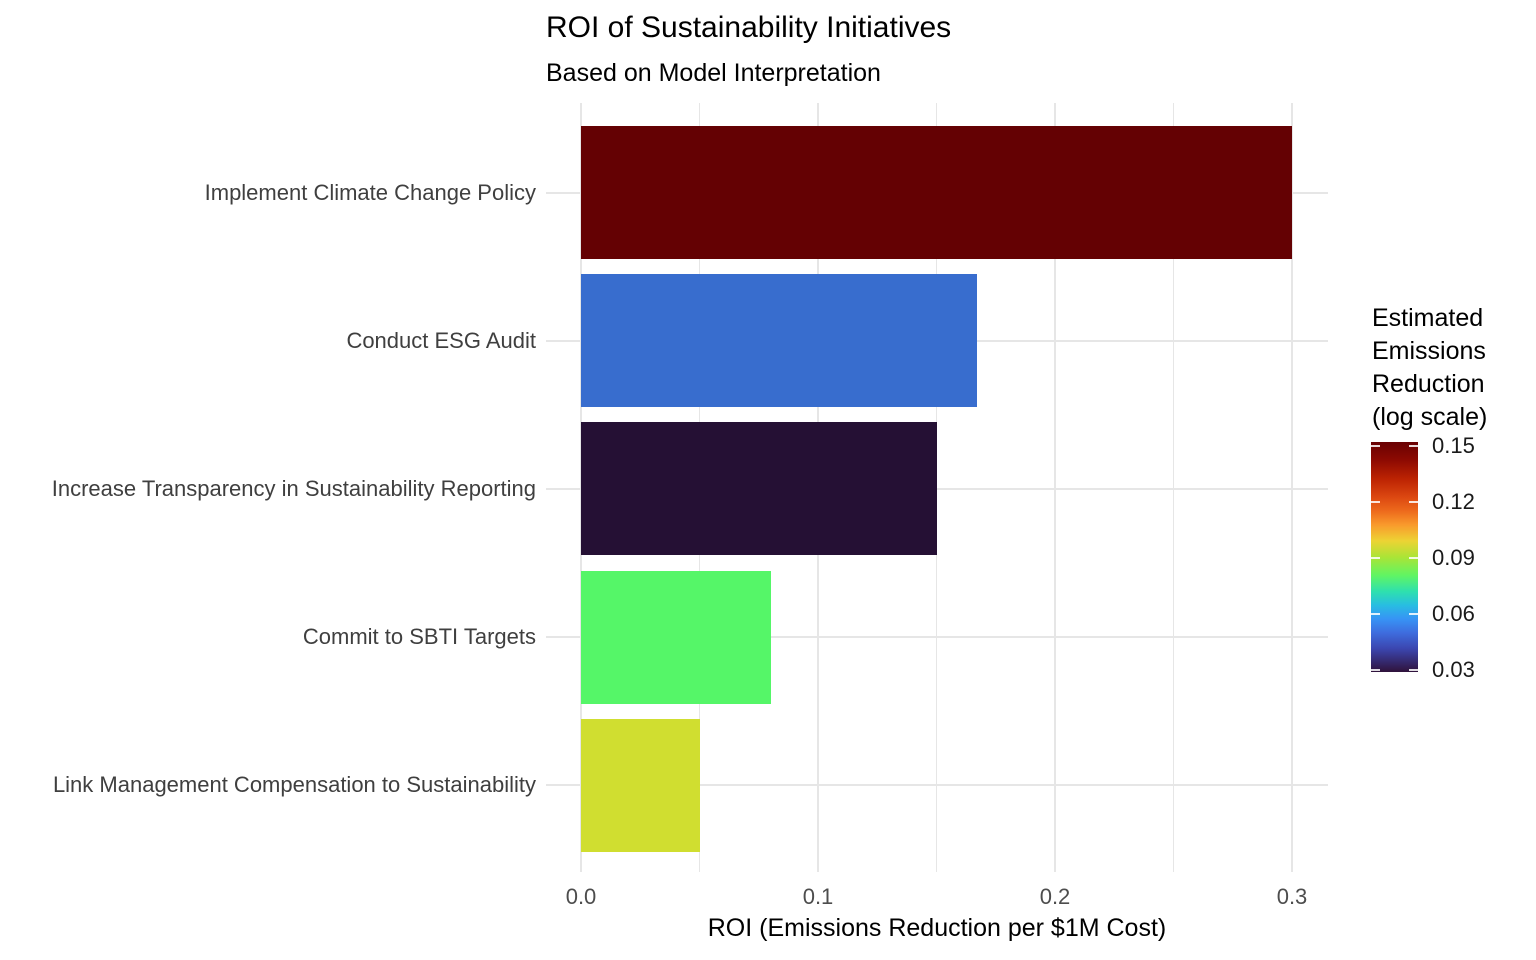  I want to click on colorbar-label-0.09: 0.09, so click(1453, 557).